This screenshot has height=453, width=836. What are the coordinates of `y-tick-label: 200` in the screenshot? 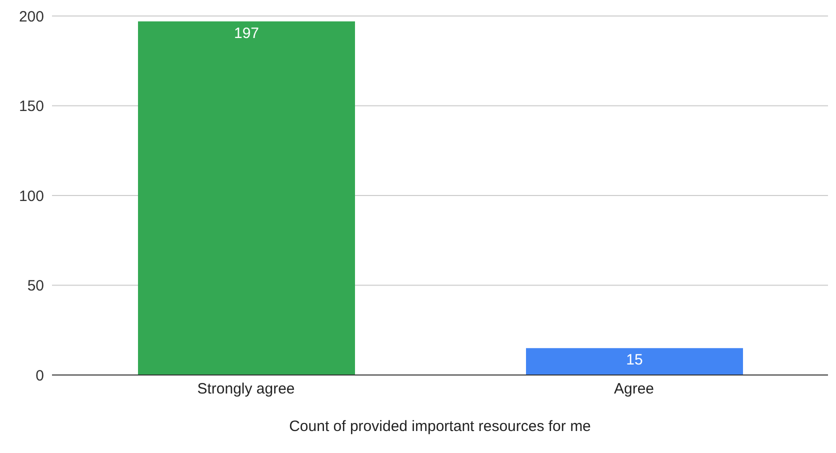 It's located at (31, 17).